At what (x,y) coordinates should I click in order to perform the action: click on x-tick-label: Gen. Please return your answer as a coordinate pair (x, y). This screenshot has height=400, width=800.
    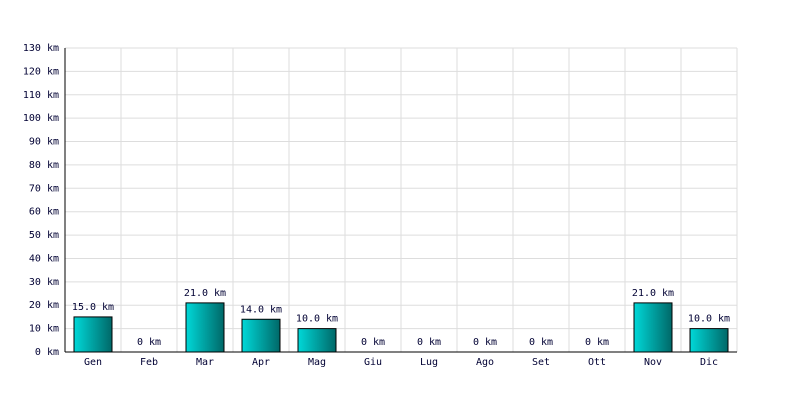
    Looking at the image, I should click on (93, 362).